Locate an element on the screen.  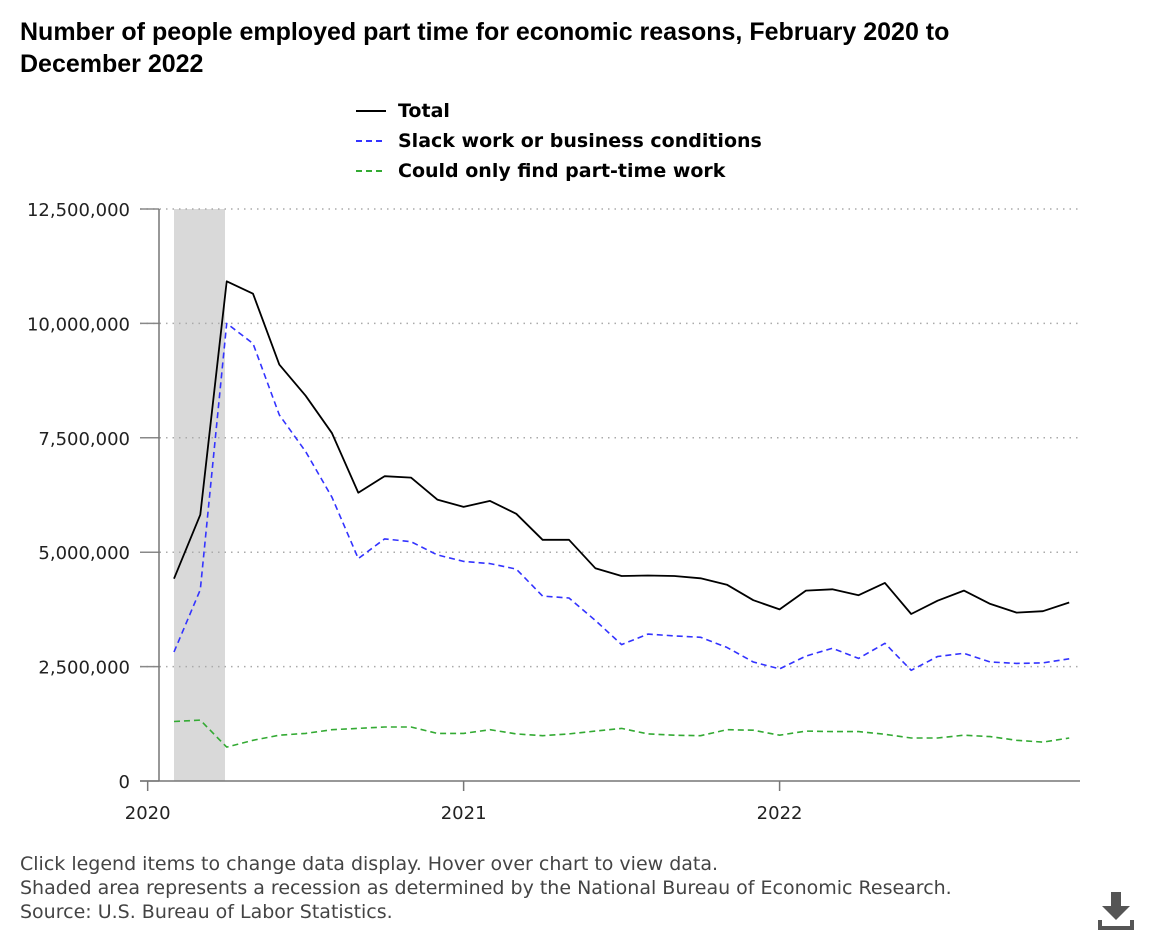
y-tick-label: 5,000,000 is located at coordinates (84, 553).